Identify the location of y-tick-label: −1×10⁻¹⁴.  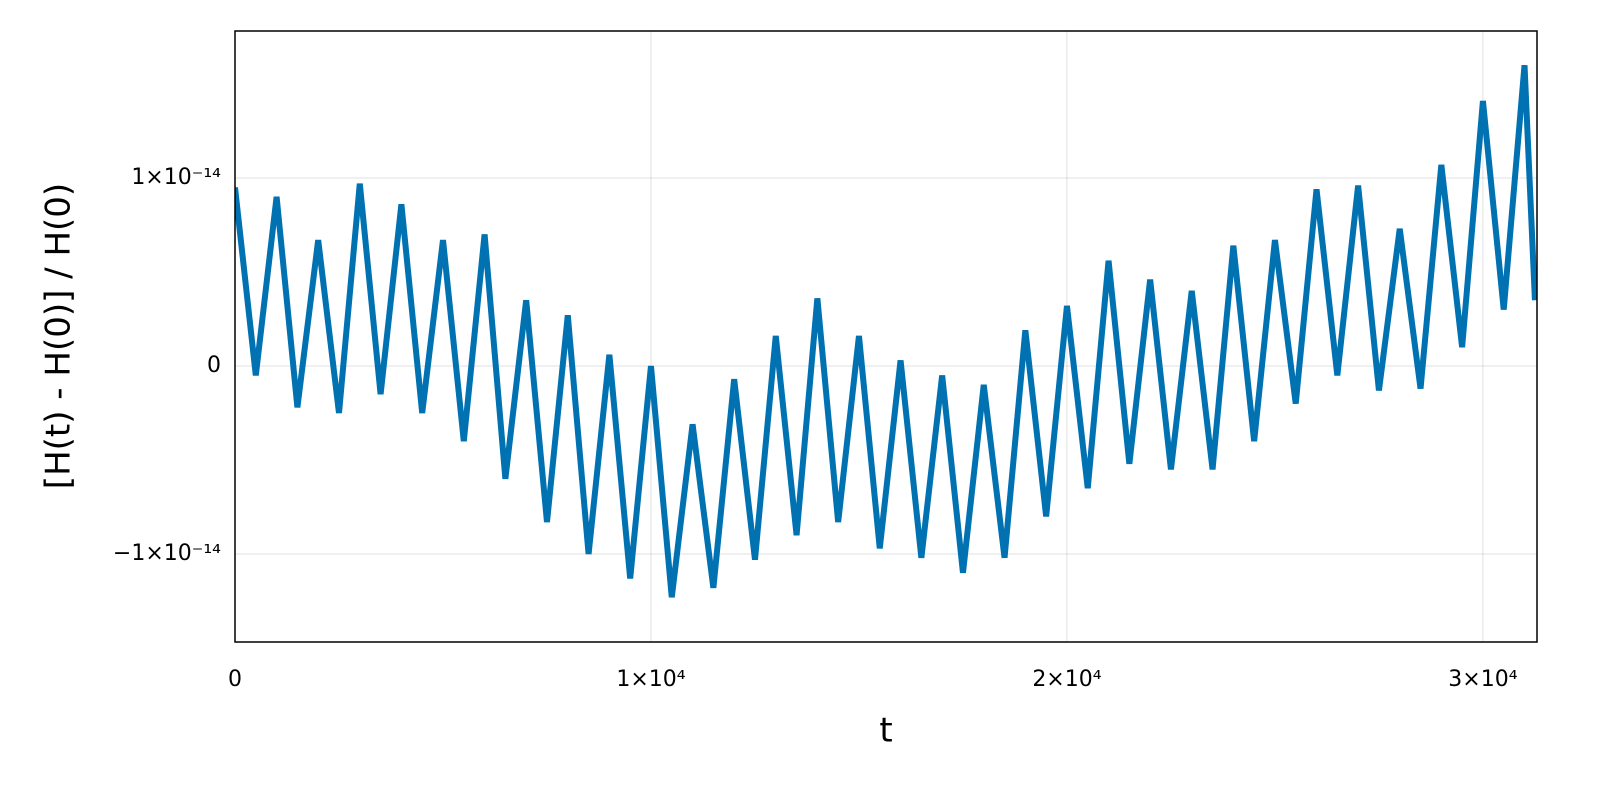
(167, 553).